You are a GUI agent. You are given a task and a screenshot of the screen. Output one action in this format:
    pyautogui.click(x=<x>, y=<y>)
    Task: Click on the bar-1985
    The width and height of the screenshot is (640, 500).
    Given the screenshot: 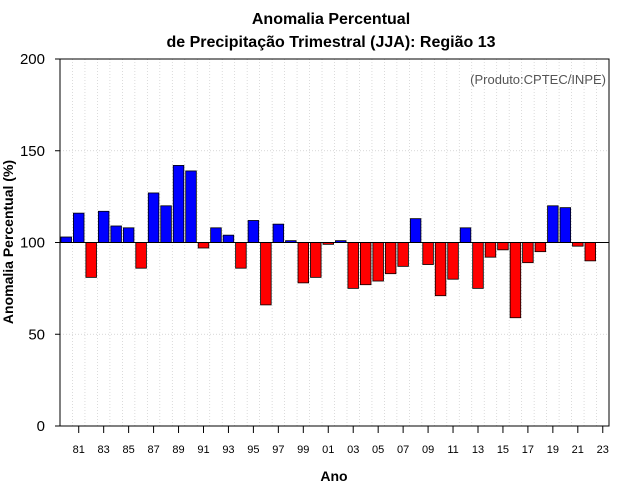 What is the action you would take?
    pyautogui.click(x=128, y=235)
    